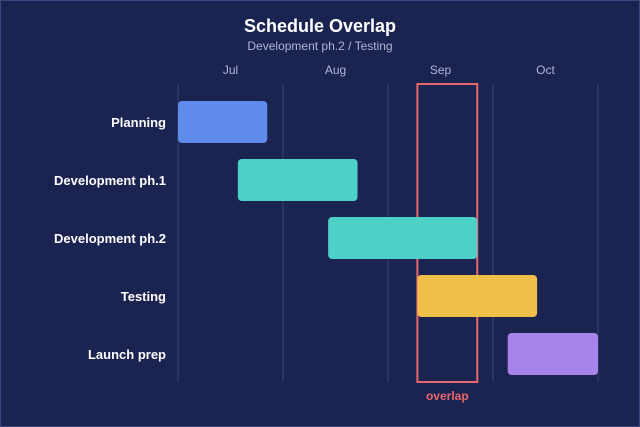  I want to click on task-label: Development ph.1, so click(110, 180).